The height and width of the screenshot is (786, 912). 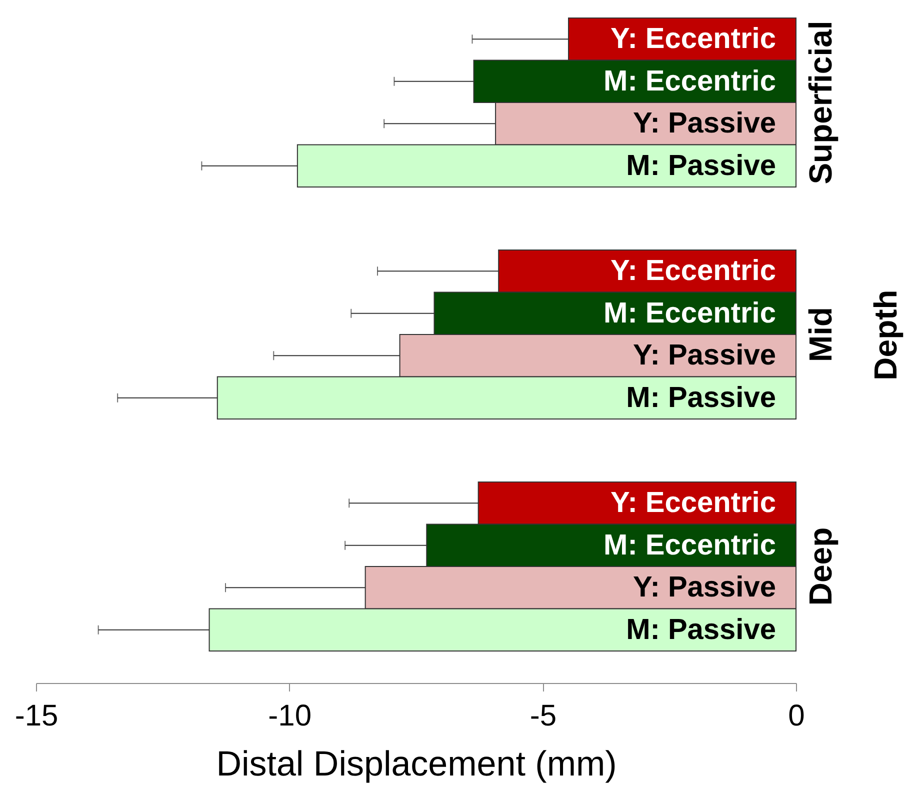 I want to click on y-tick-label: Superficial, so click(x=820, y=102).